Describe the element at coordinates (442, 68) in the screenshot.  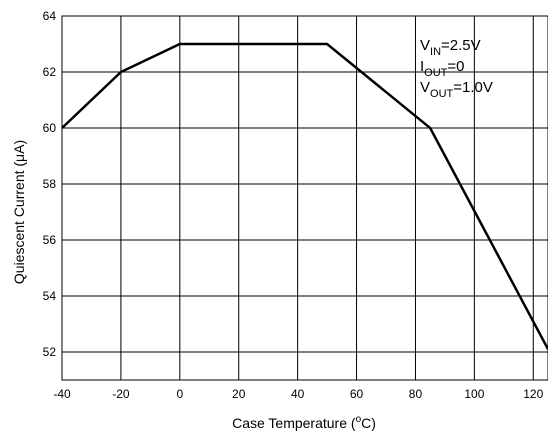
I see `annotation-line-1: IOUT=0` at that location.